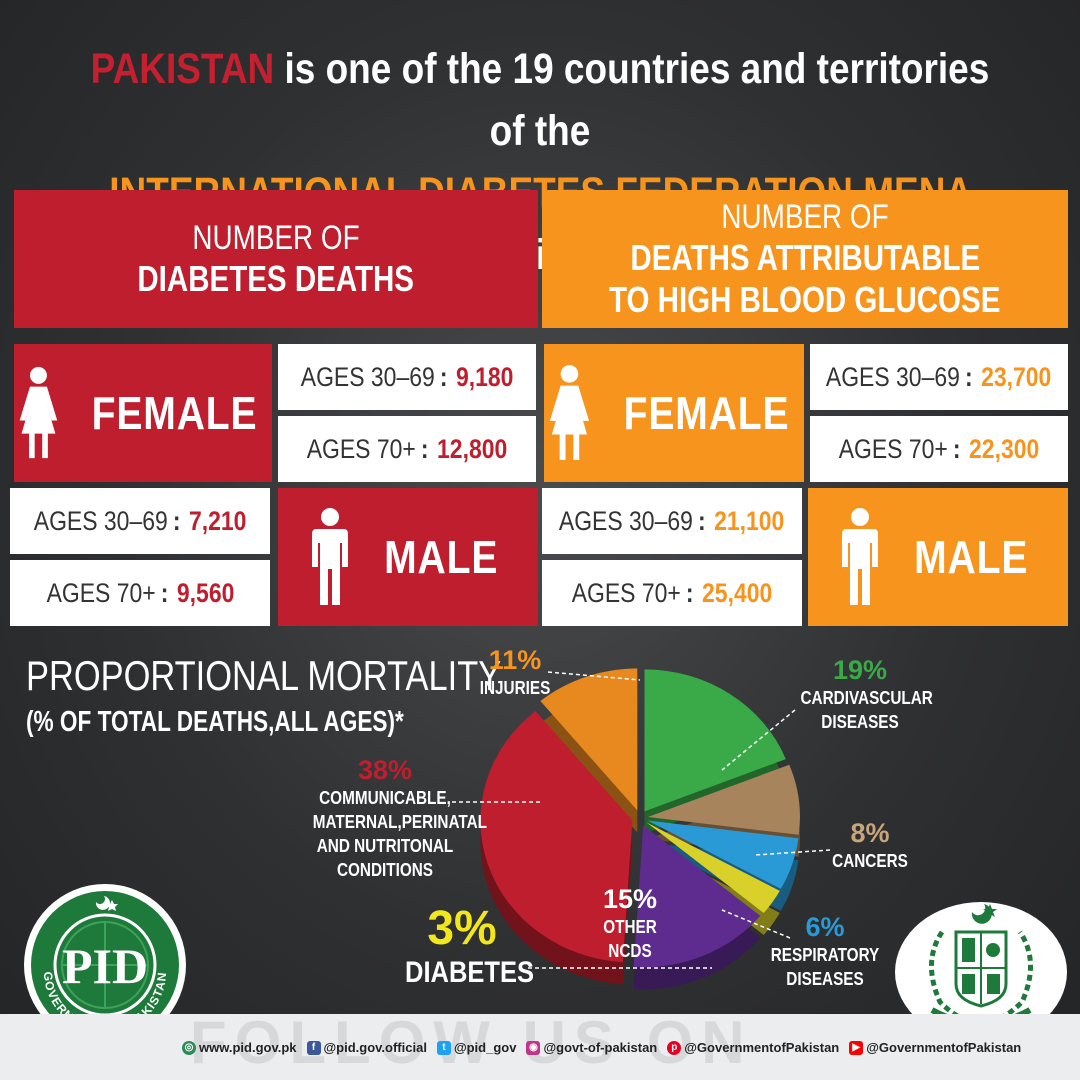  I want to click on website-text: www.pid.gov.pk, so click(248, 1047).